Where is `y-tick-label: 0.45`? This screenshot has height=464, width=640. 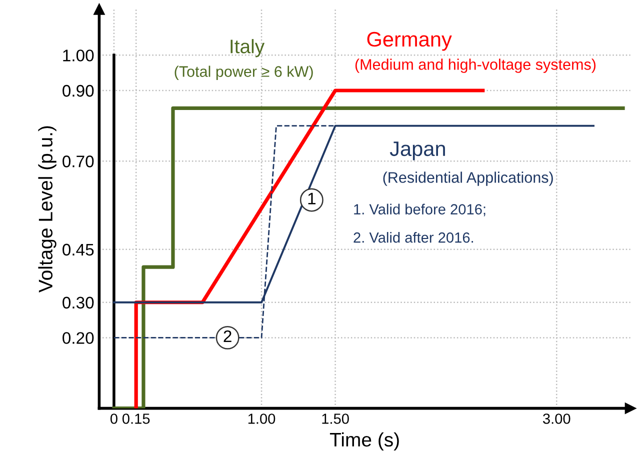
y-tick-label: 0.45 is located at coordinates (78, 250).